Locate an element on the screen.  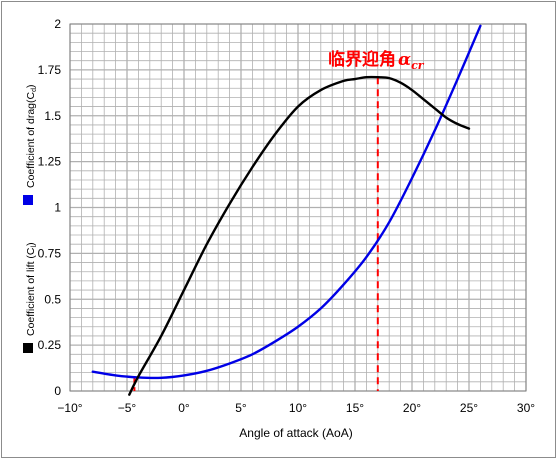
x-tick-label: 5° is located at coordinates (241, 408).